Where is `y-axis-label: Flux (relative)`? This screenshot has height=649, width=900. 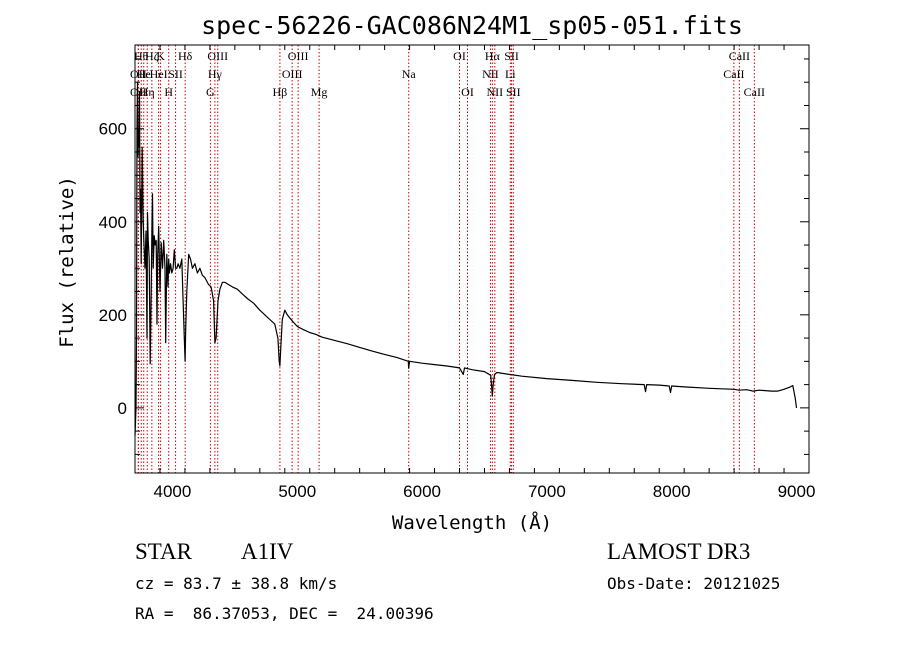
y-axis-label: Flux (relative) is located at coordinates (67, 262).